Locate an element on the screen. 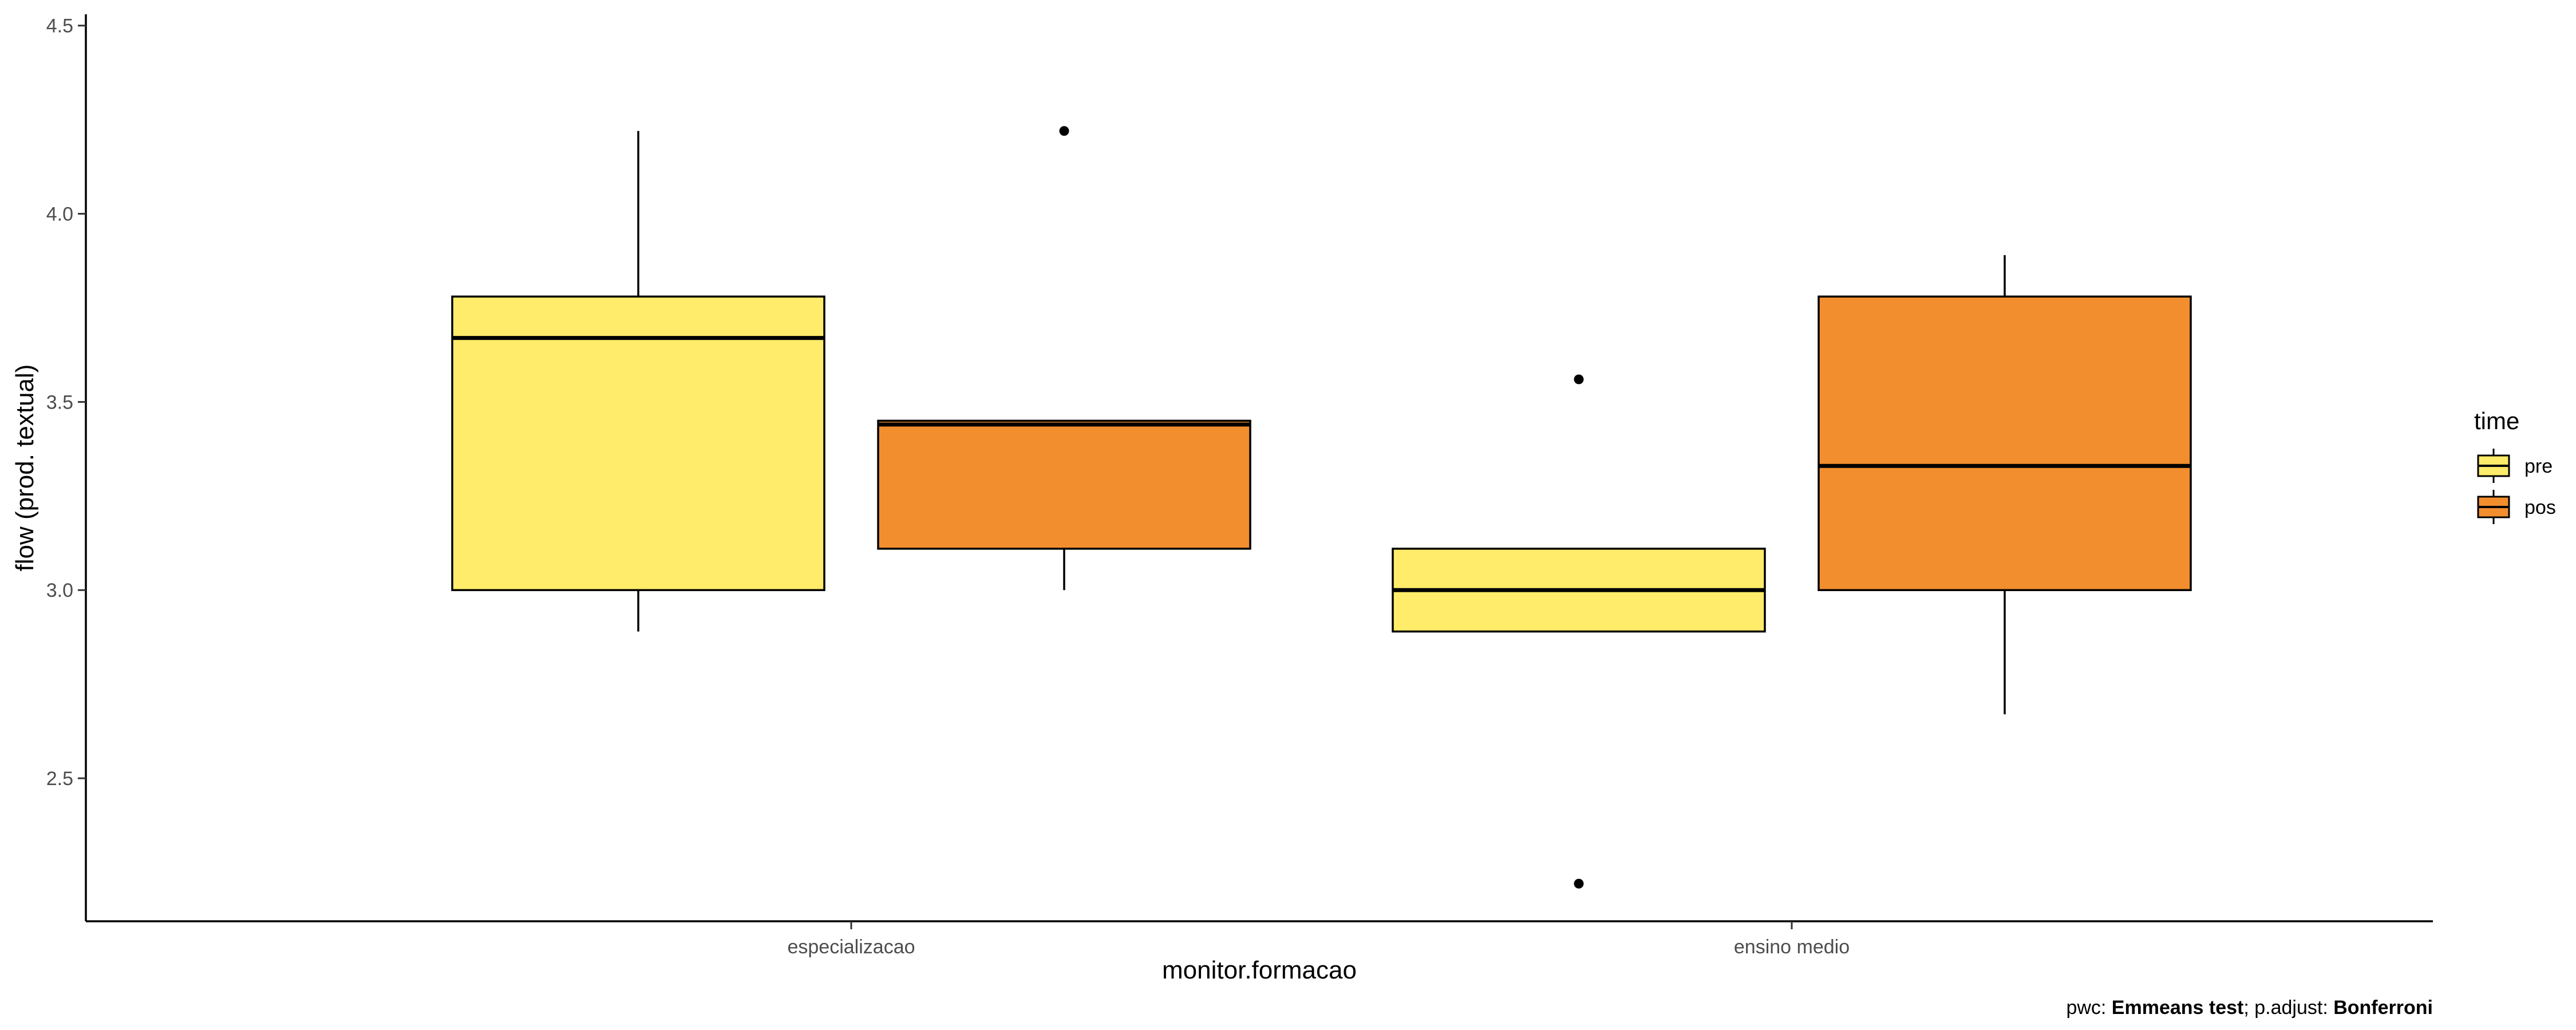  x-axis-title: monitor.formacao is located at coordinates (1259, 970).